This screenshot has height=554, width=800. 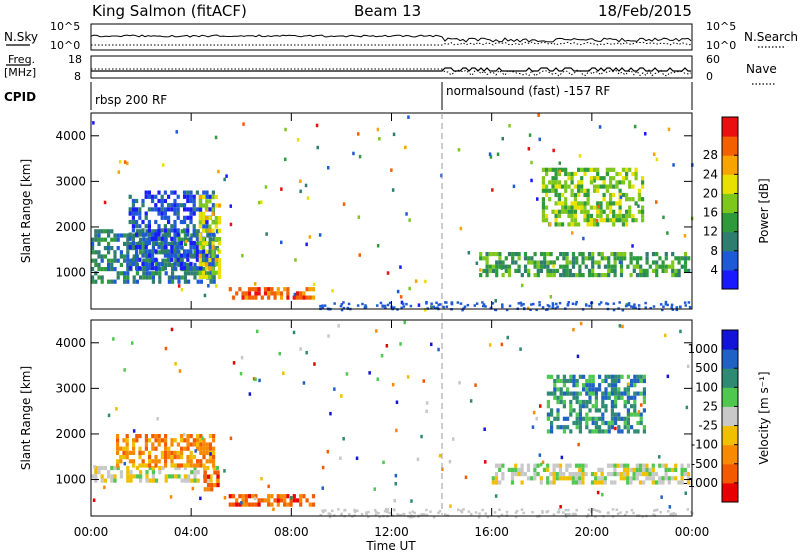 I want to click on velocity-colorbar-tick-label: -500, so click(x=704, y=464).